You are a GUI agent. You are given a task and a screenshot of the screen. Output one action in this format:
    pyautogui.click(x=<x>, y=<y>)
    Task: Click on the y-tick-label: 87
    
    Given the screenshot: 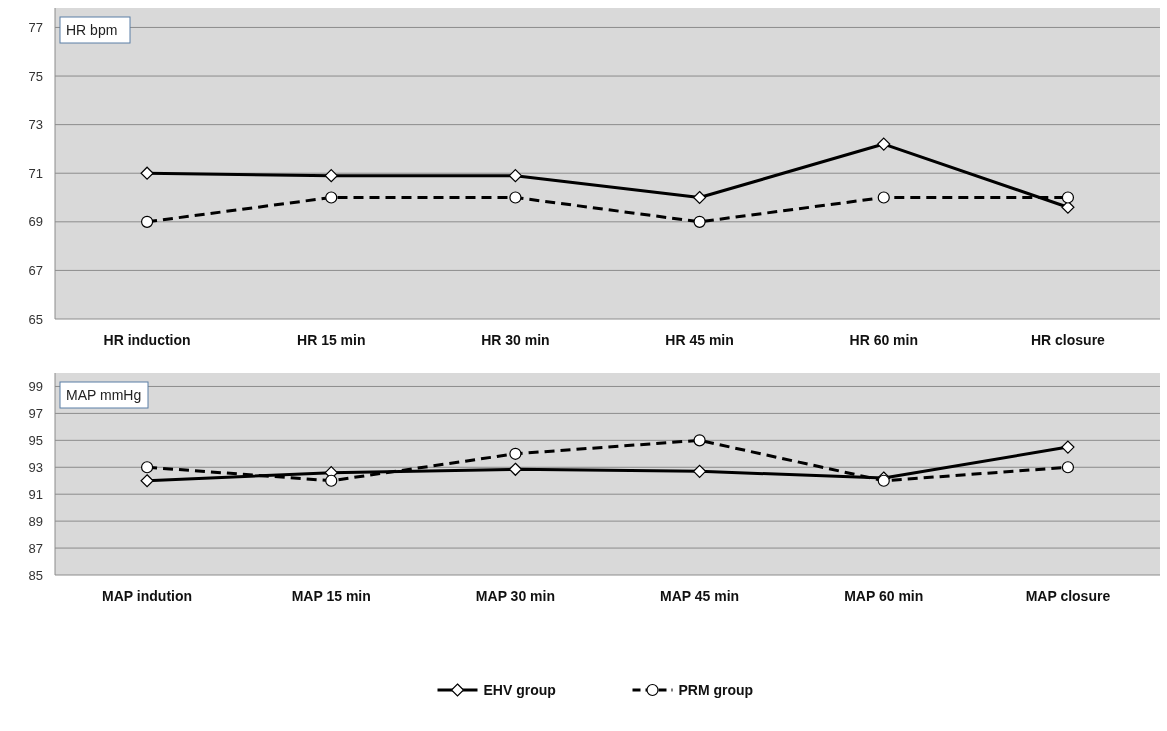 What is the action you would take?
    pyautogui.click(x=35, y=548)
    